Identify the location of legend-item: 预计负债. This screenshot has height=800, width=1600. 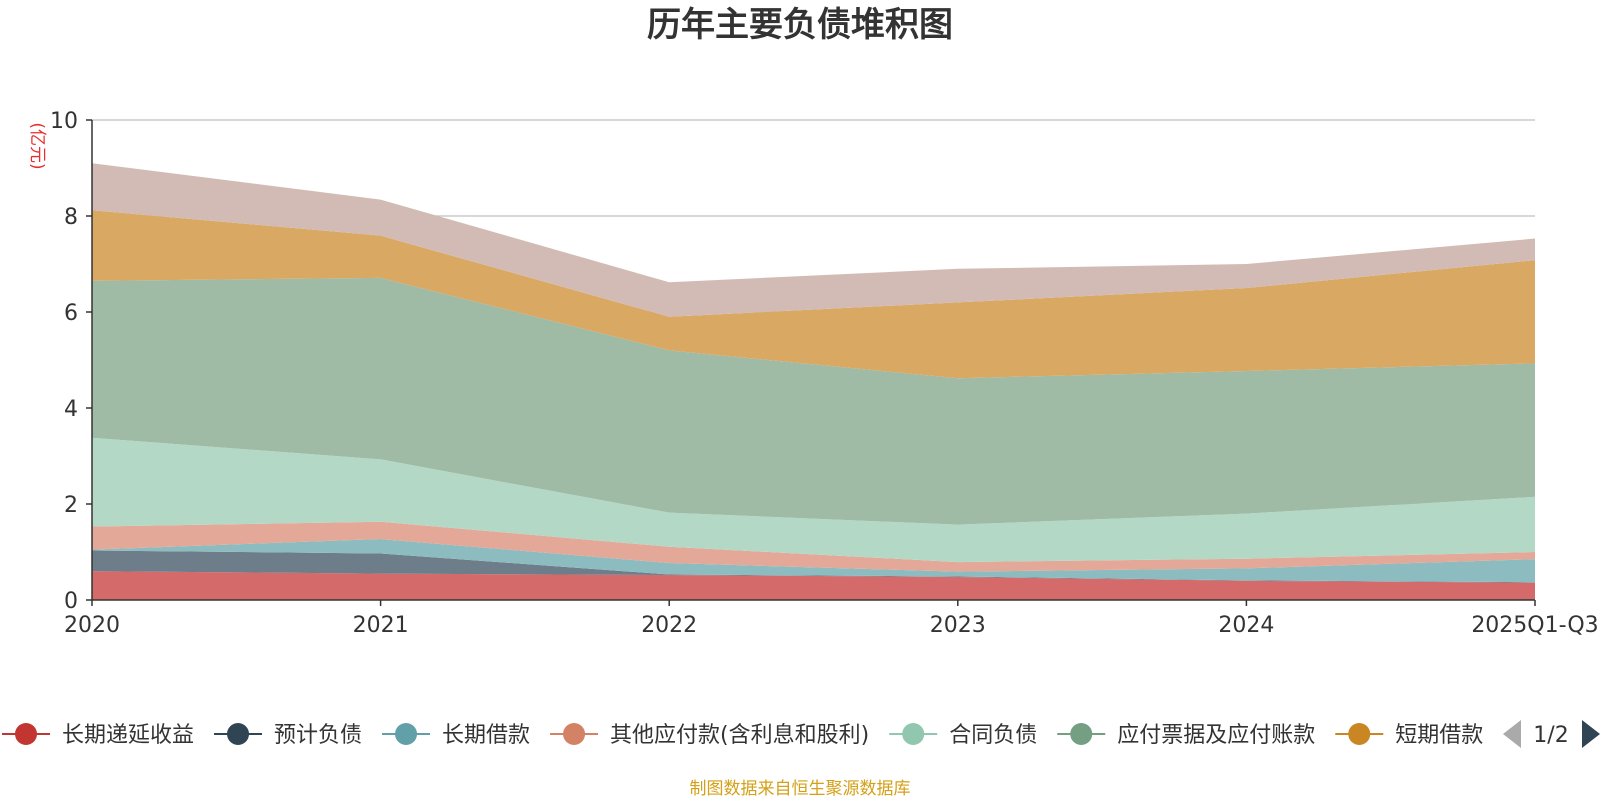
(288, 735).